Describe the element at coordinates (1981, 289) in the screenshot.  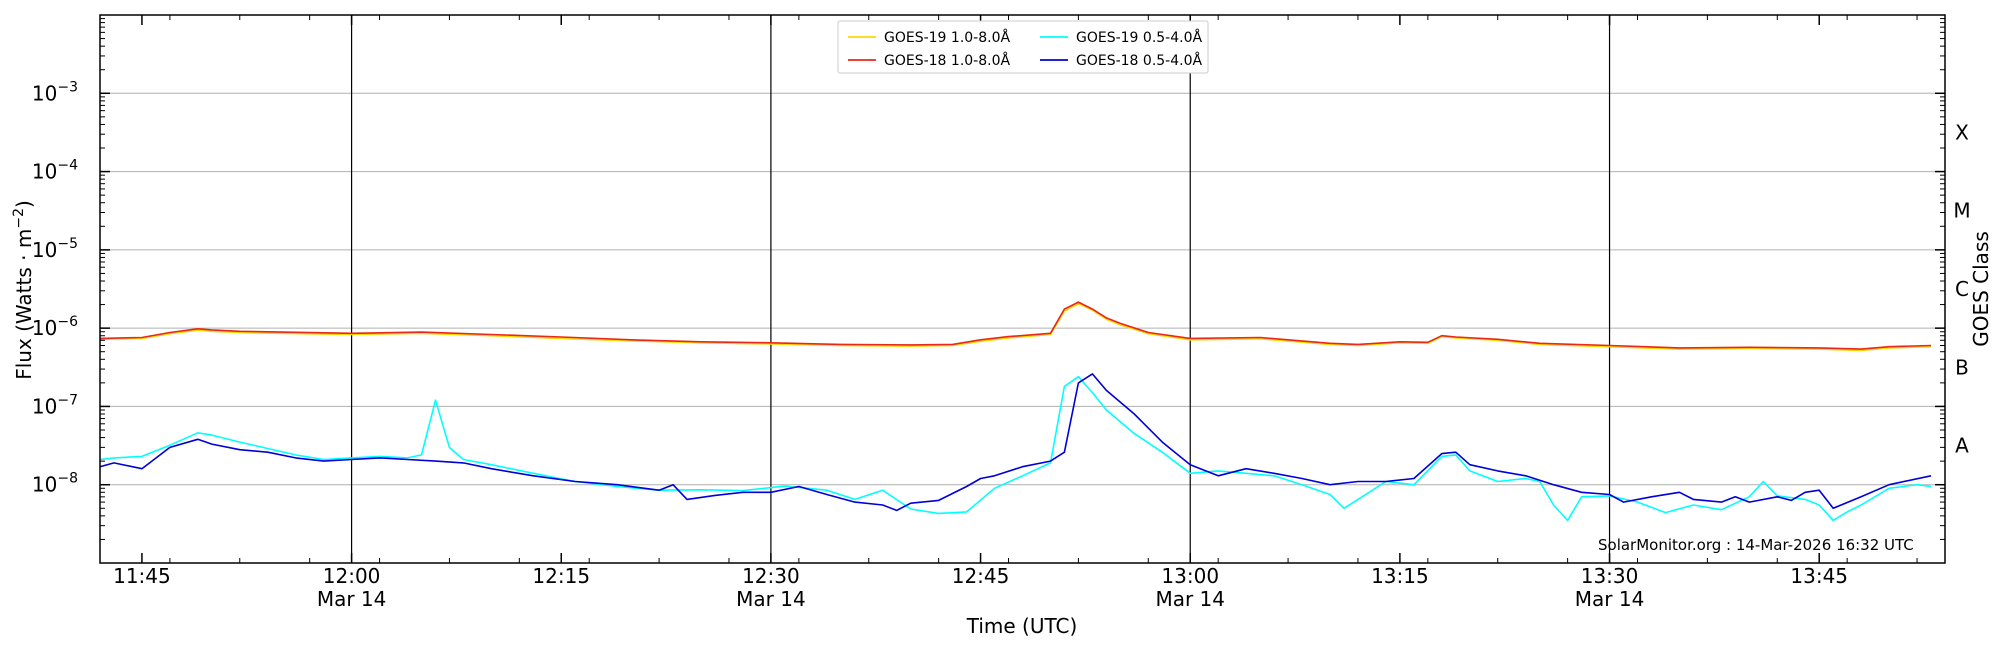
I see `right-axis-title: GOES Class` at that location.